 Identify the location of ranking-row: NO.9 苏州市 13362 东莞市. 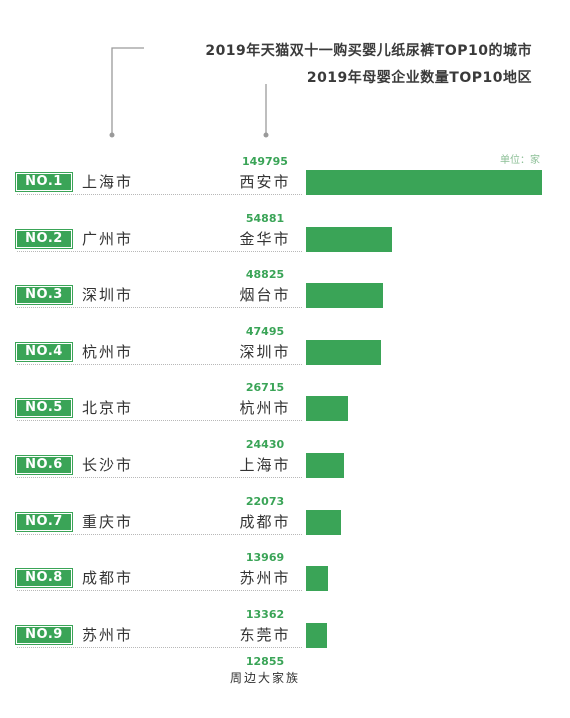
(285, 639).